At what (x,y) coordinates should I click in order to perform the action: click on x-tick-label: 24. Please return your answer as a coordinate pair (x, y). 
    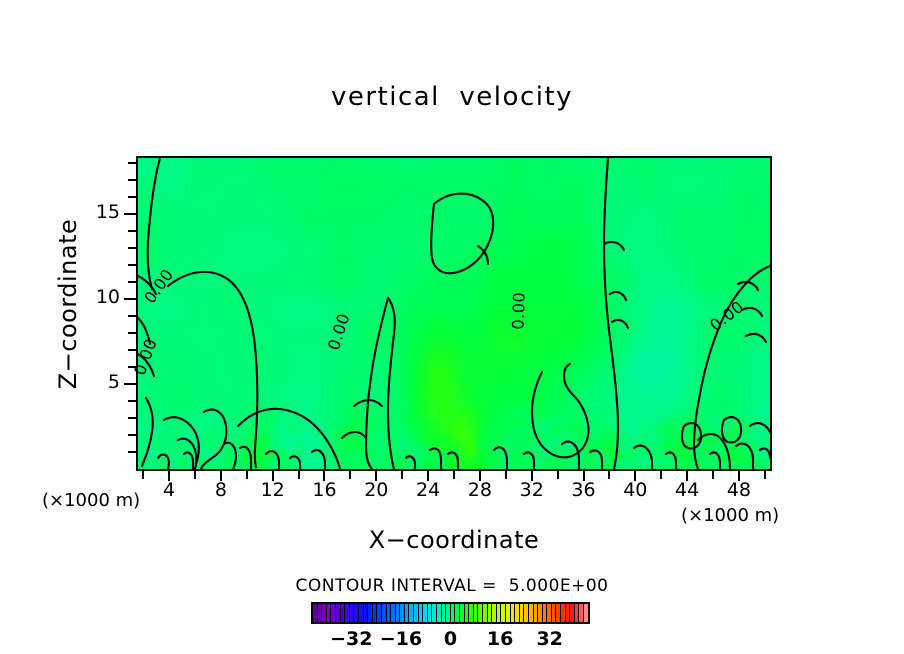
    Looking at the image, I should click on (428, 490).